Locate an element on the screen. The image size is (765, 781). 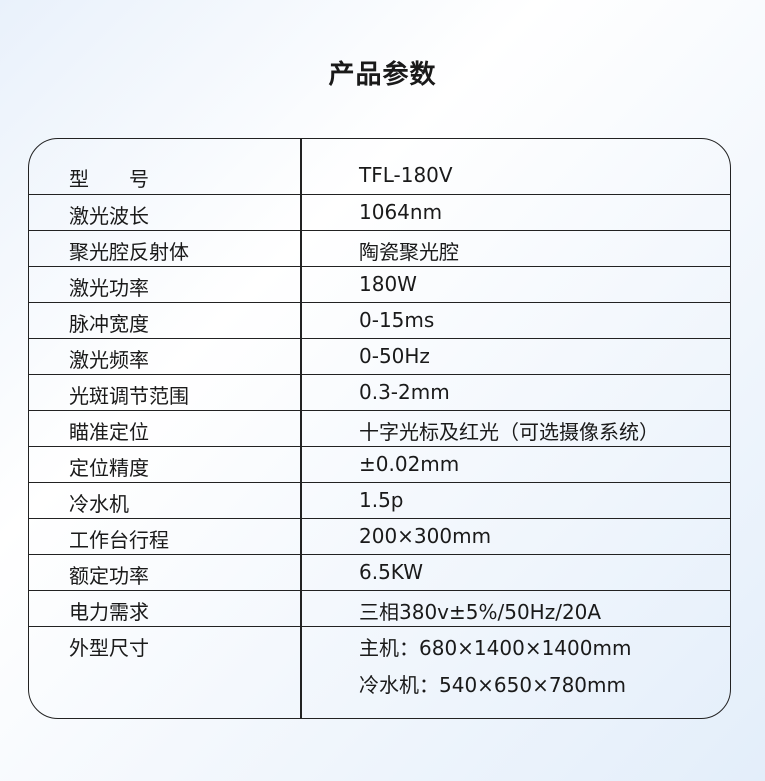
spec-label: 光斑调节范围 is located at coordinates (129, 396).